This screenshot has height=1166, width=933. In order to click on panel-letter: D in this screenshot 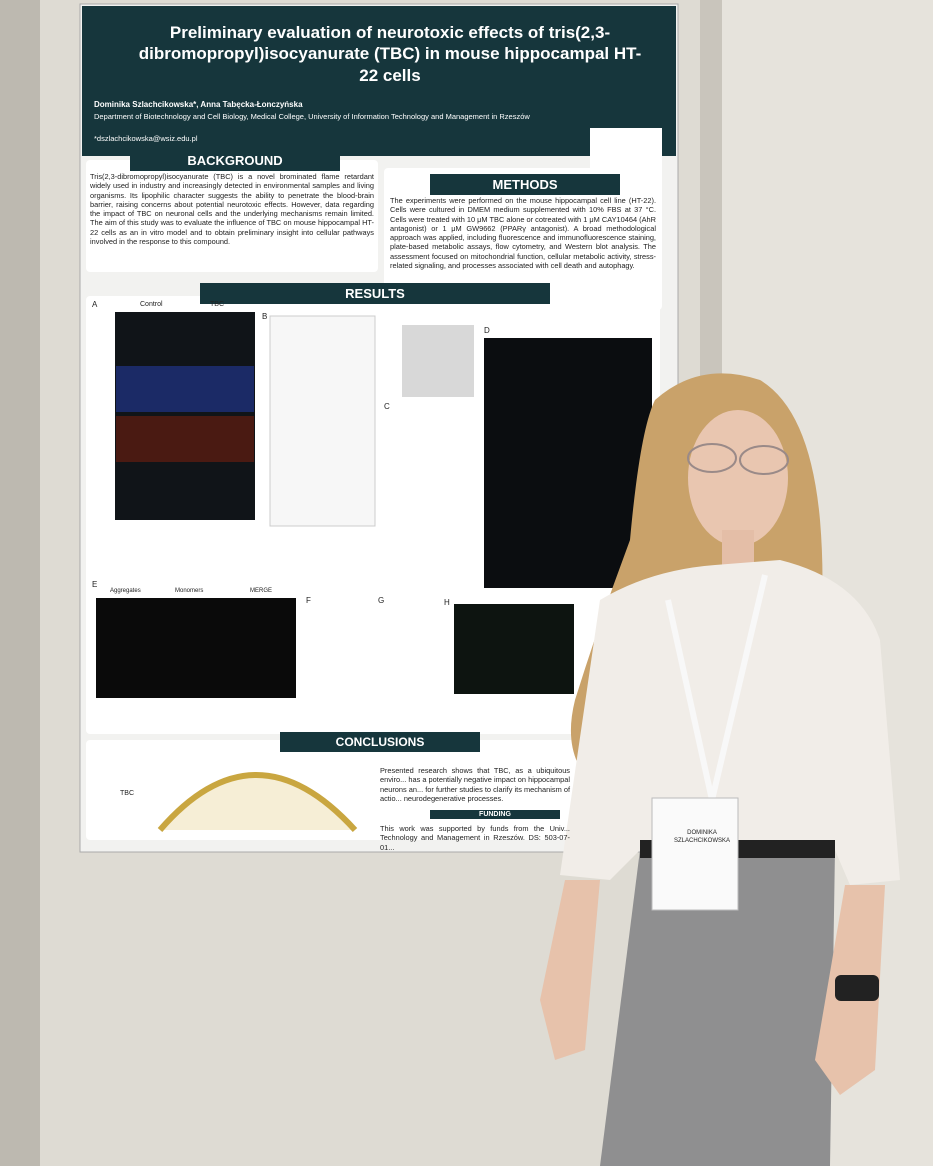, I will do `click(487, 330)`.